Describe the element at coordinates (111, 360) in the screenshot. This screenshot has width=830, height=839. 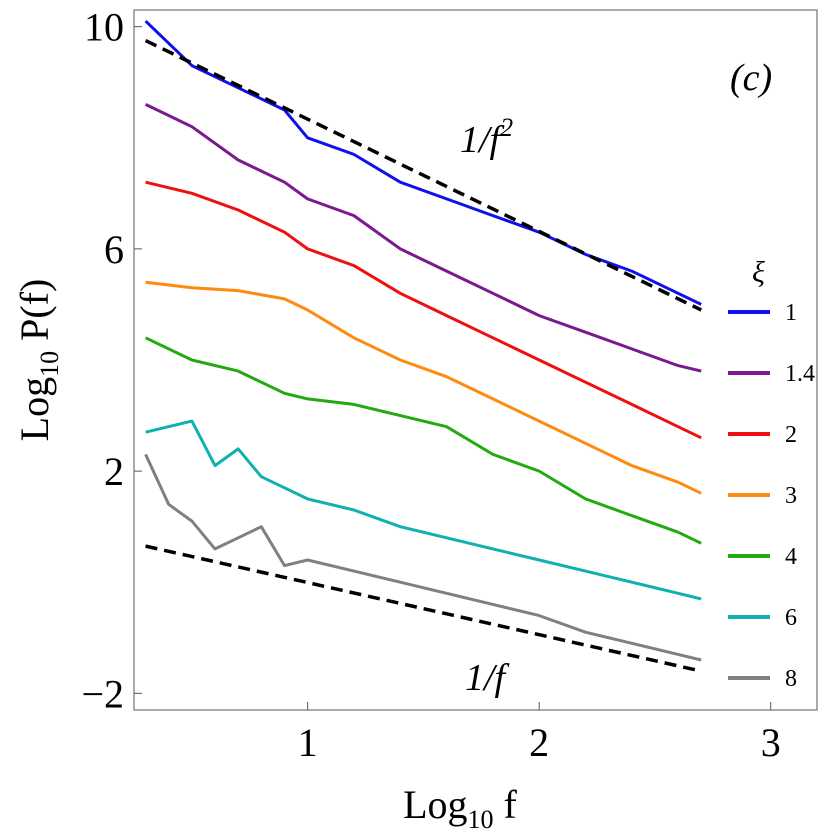
I see `y-ticks: −2 2 6 10` at that location.